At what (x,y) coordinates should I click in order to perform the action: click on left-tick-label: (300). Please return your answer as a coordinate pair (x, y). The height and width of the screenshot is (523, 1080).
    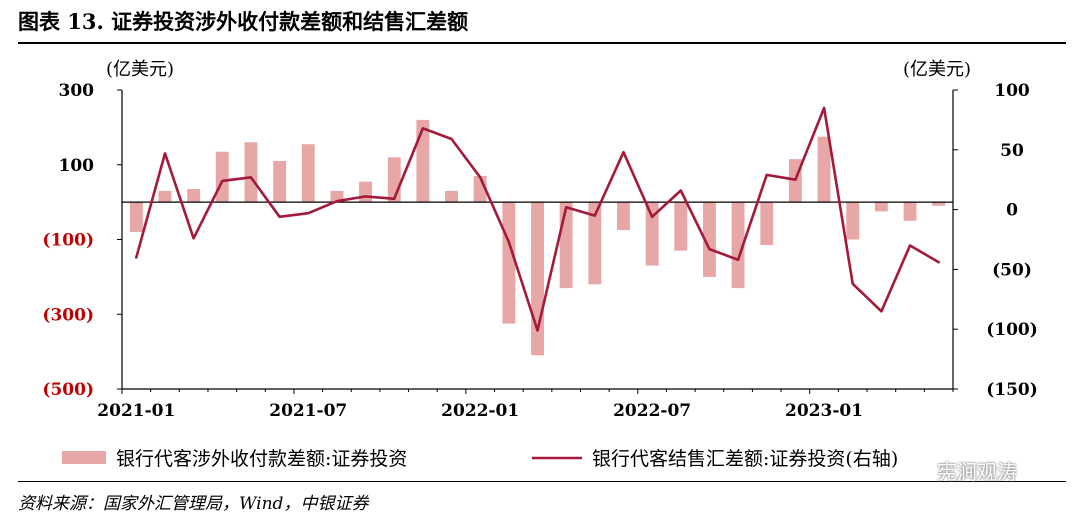
    Looking at the image, I should click on (68, 315).